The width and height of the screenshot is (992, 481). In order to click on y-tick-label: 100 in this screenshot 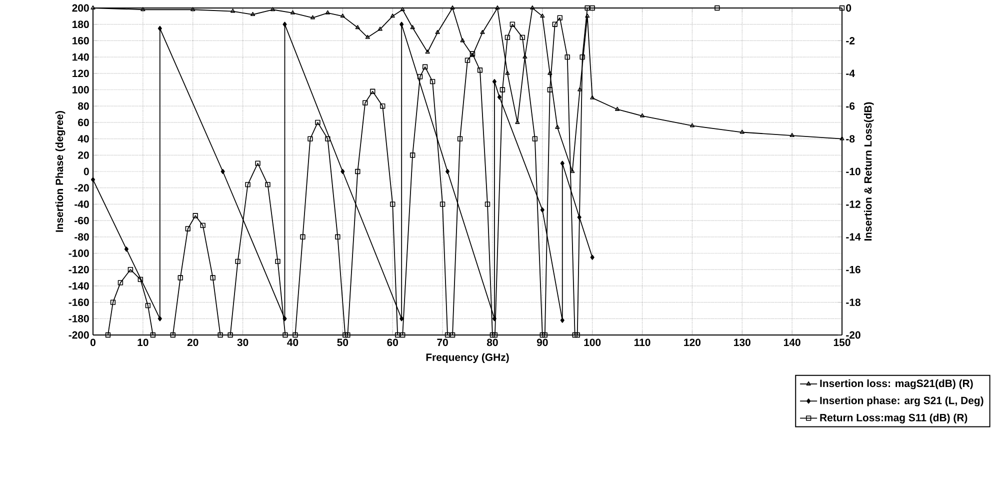, I will do `click(80, 90)`.